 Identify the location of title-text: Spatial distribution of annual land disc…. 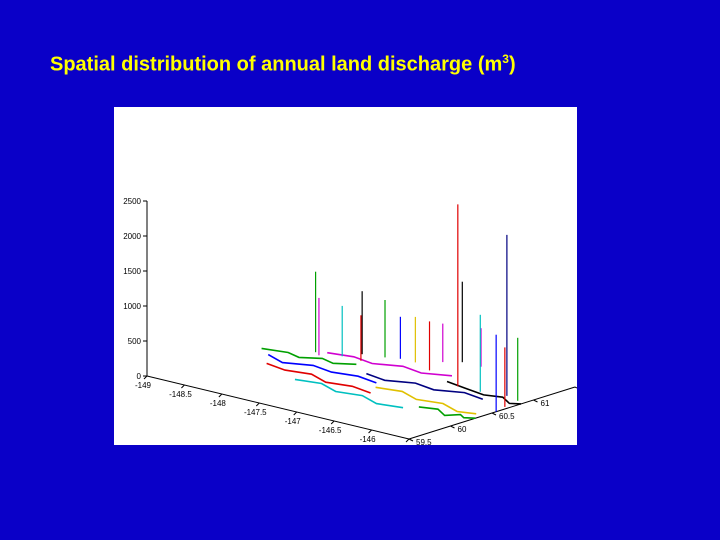
(276, 64).